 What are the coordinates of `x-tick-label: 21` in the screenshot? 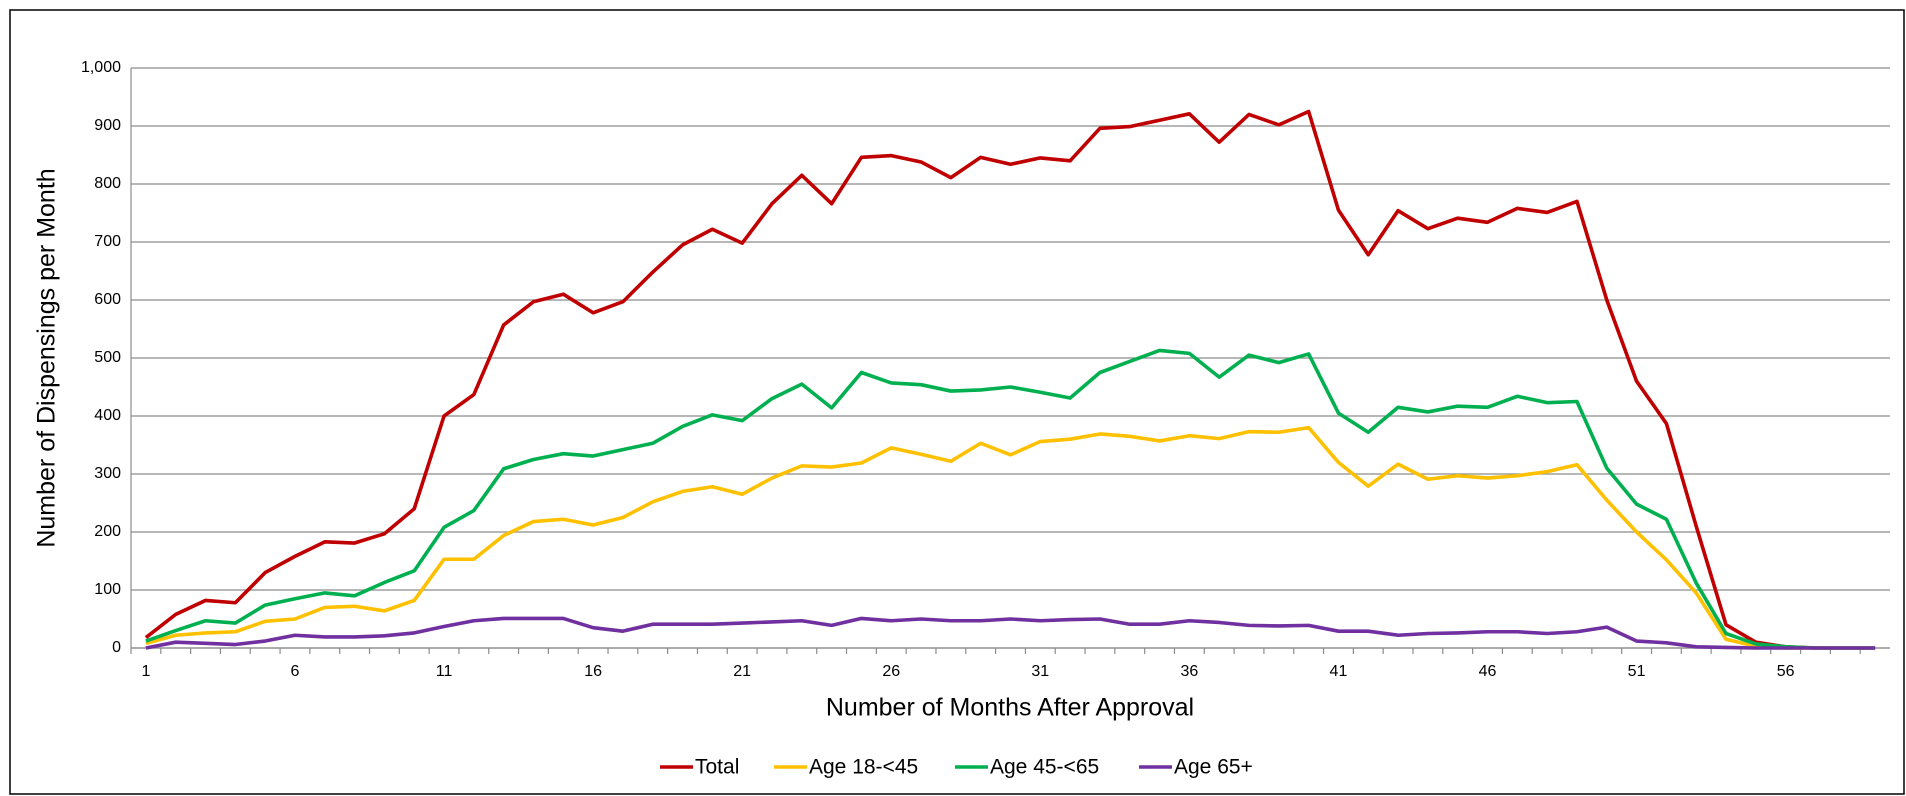 It's located at (742, 671).